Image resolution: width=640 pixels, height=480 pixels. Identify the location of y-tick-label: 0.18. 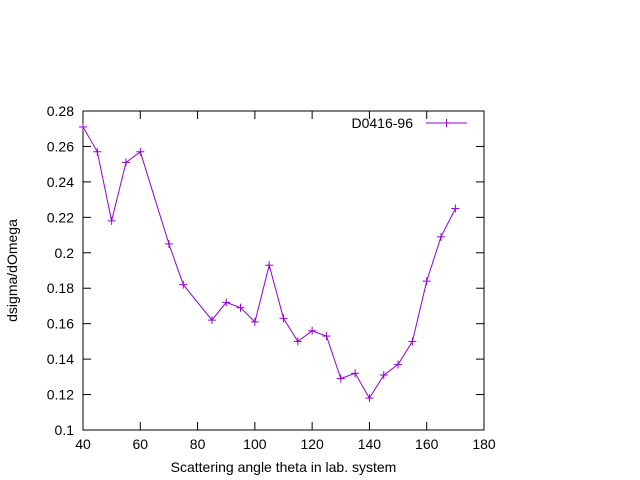
(60, 288).